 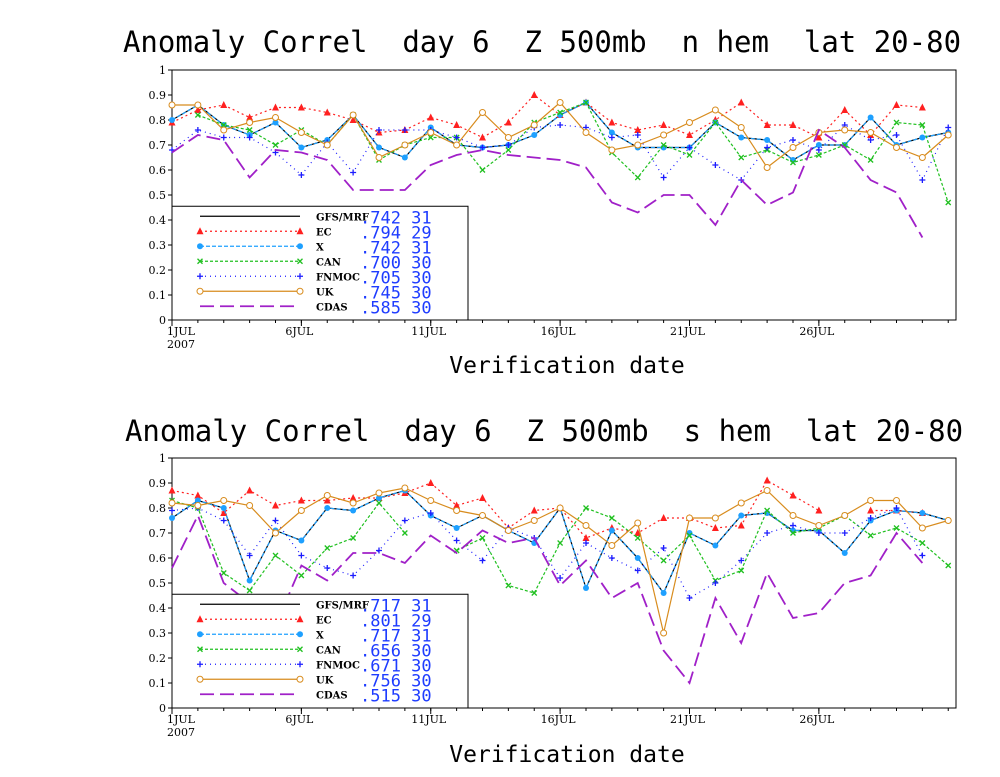 I want to click on legend-name: UK, so click(x=325, y=680).